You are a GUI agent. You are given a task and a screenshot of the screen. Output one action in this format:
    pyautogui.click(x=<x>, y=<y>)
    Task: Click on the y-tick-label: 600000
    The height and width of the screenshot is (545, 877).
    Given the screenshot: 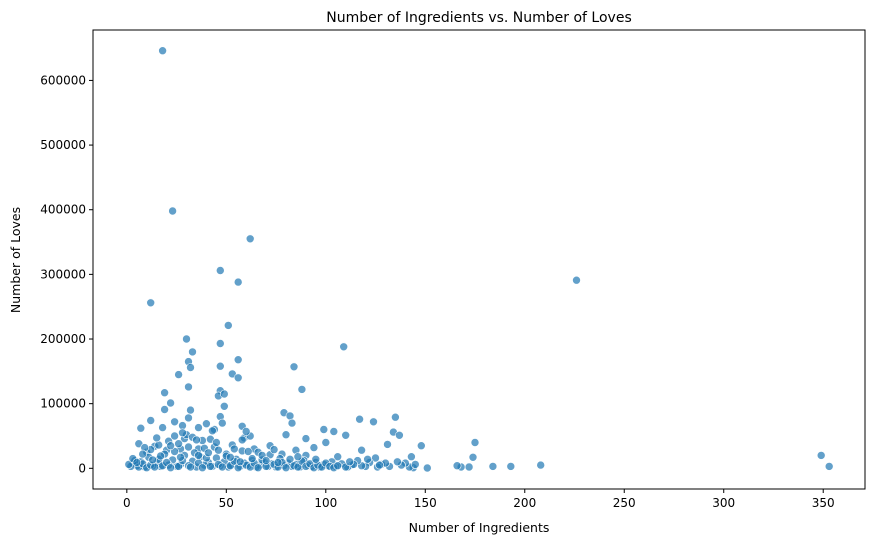 What is the action you would take?
    pyautogui.click(x=63, y=80)
    